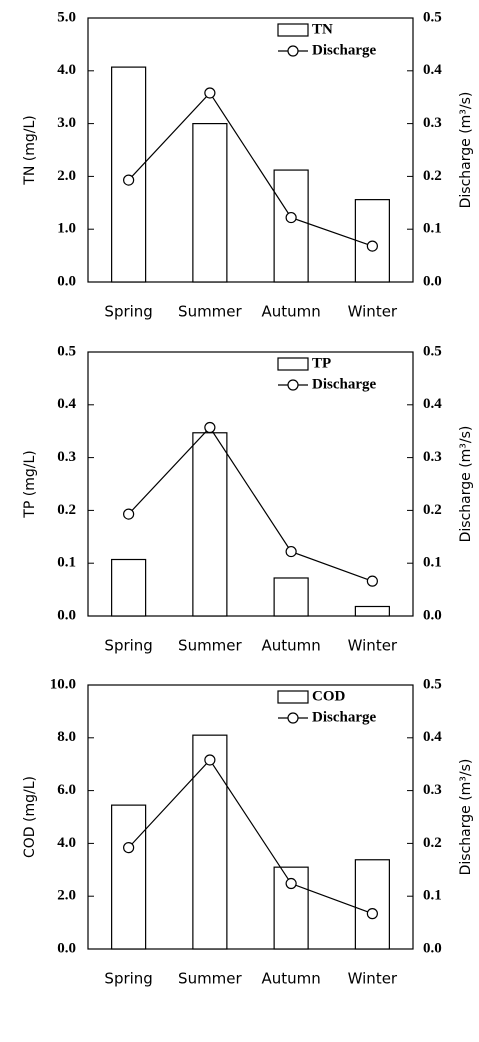 The image size is (479, 1042). Describe the element at coordinates (322, 29) in the screenshot. I see `legend-label: TN` at that location.